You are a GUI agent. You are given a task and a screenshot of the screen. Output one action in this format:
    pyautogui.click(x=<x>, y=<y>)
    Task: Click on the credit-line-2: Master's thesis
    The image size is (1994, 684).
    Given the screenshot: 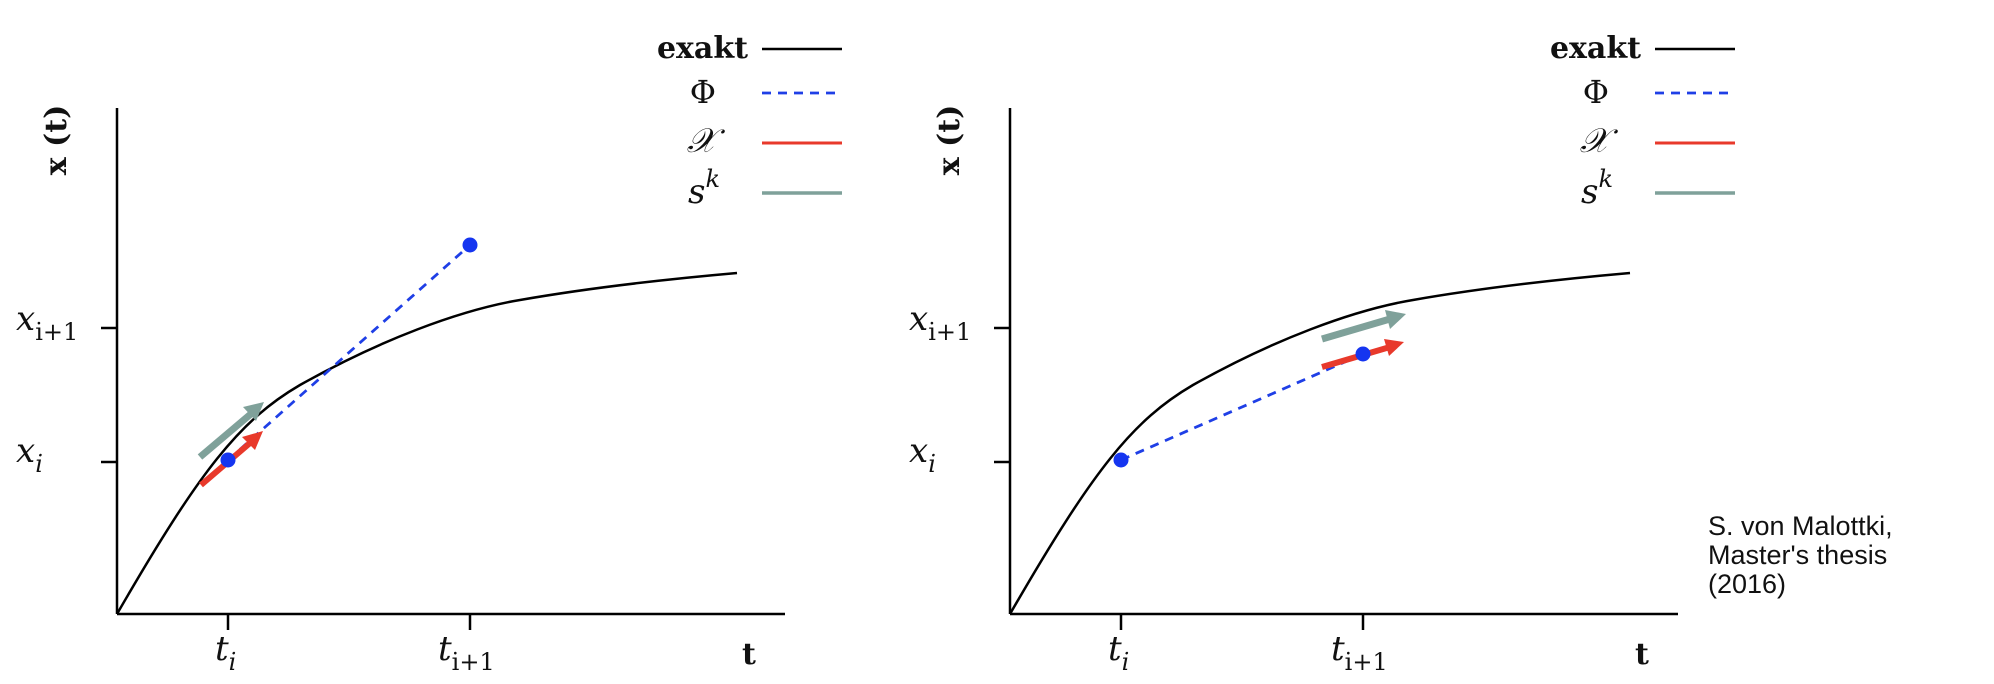 What is the action you would take?
    pyautogui.click(x=1798, y=555)
    